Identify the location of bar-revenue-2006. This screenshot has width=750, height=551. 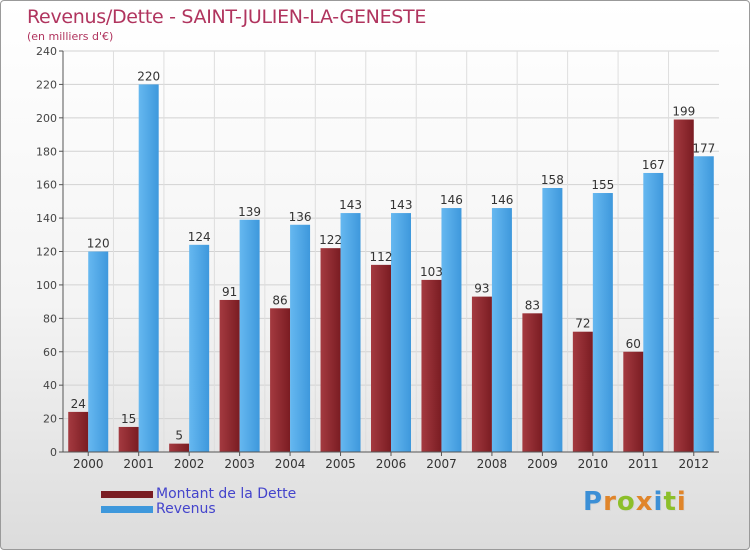
(401, 332).